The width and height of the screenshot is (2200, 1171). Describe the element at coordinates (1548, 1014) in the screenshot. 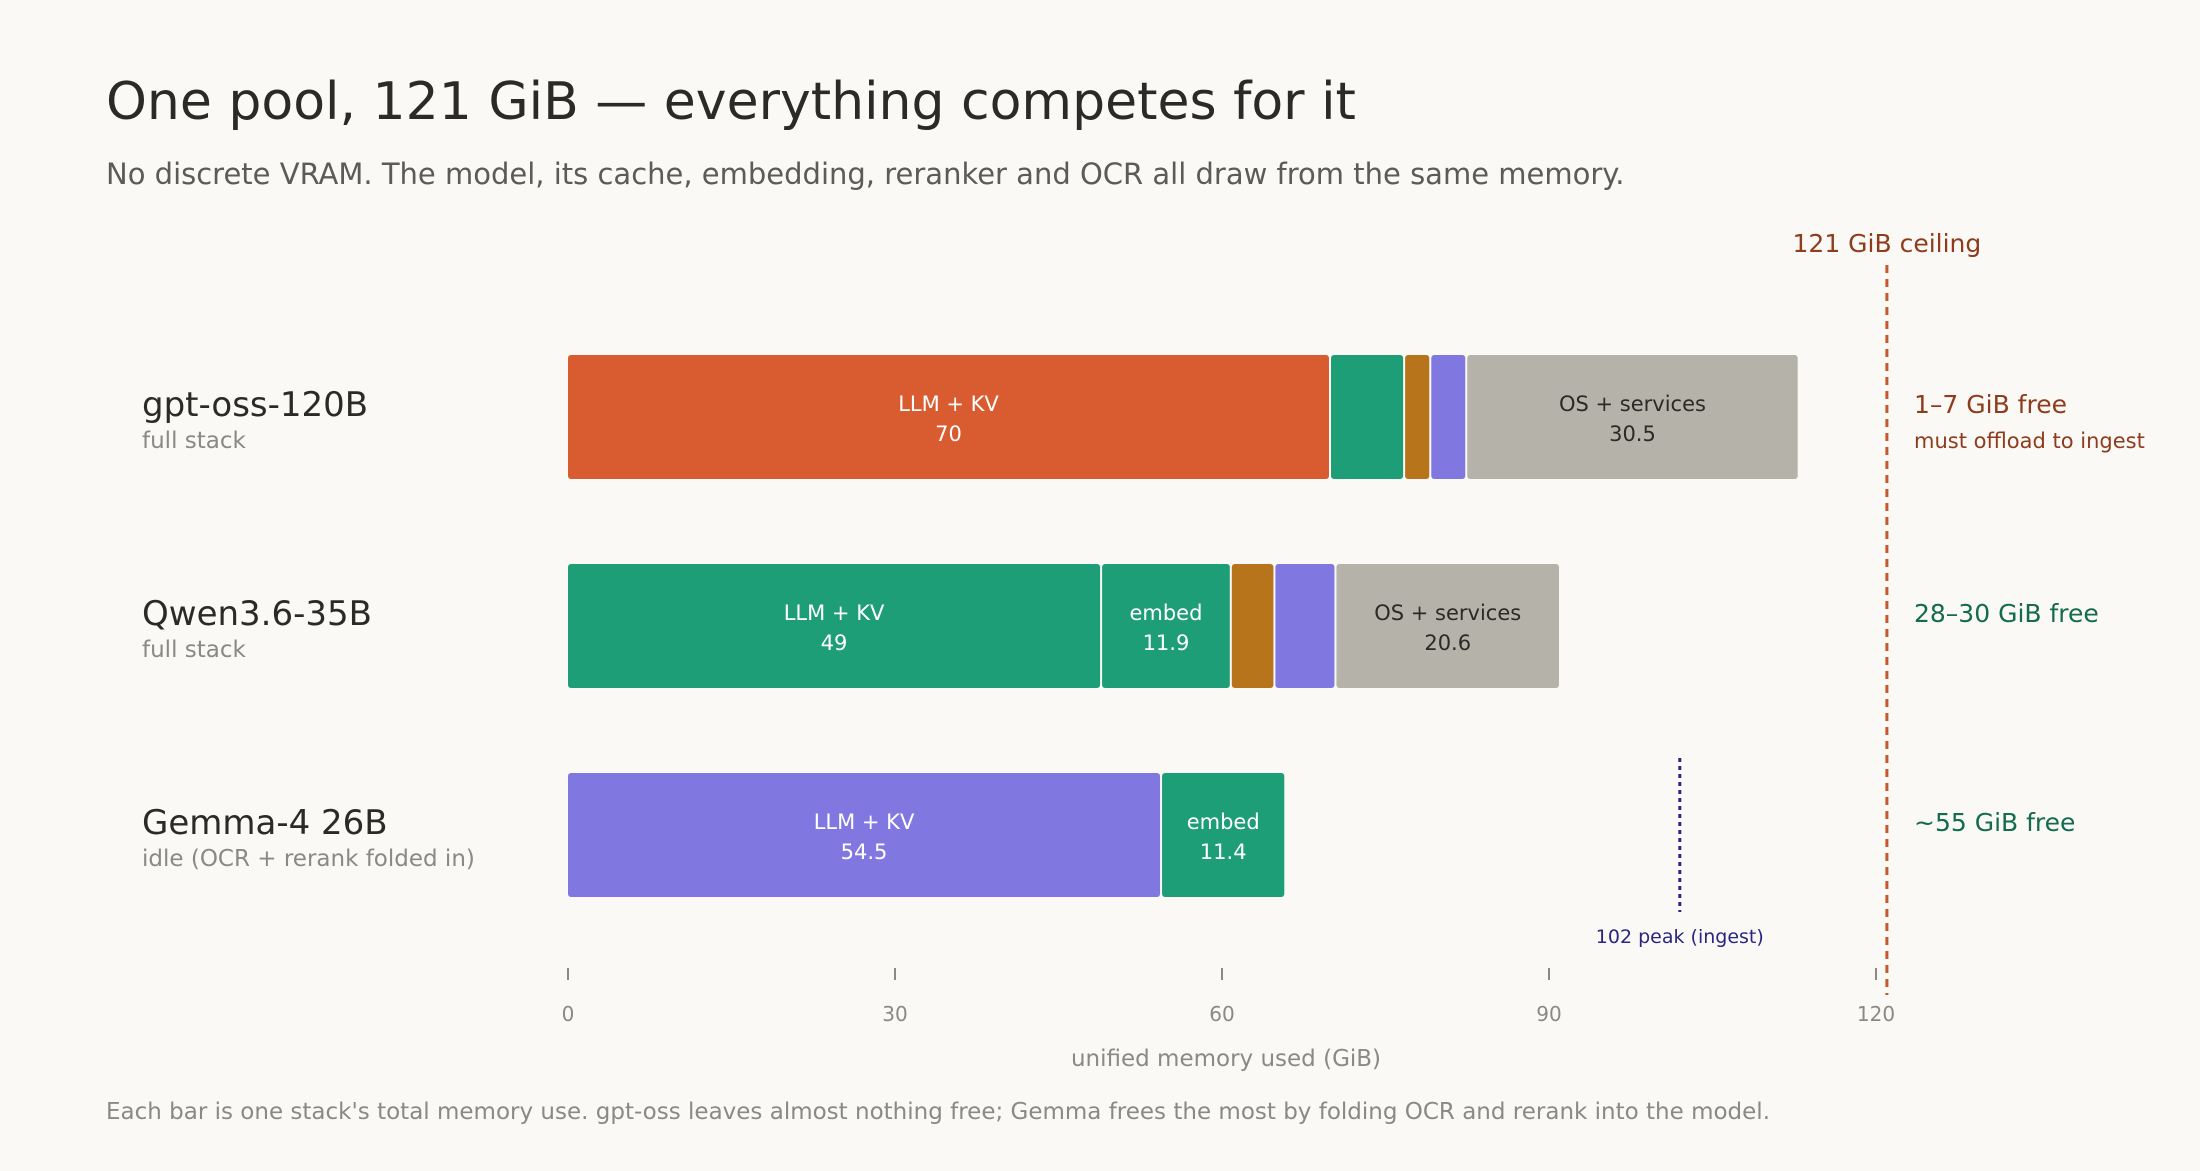

I see `x-tick-label: 90` at that location.